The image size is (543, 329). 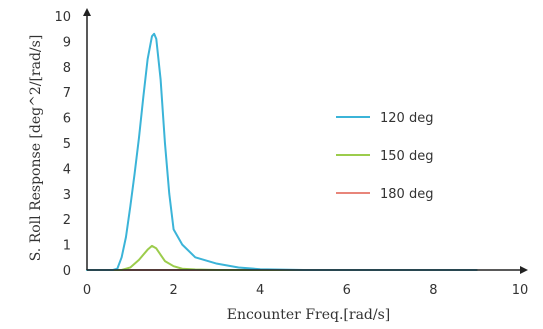 What do you see at coordinates (87, 12) in the screenshot?
I see `y-axis-arrow-icon` at bounding box center [87, 12].